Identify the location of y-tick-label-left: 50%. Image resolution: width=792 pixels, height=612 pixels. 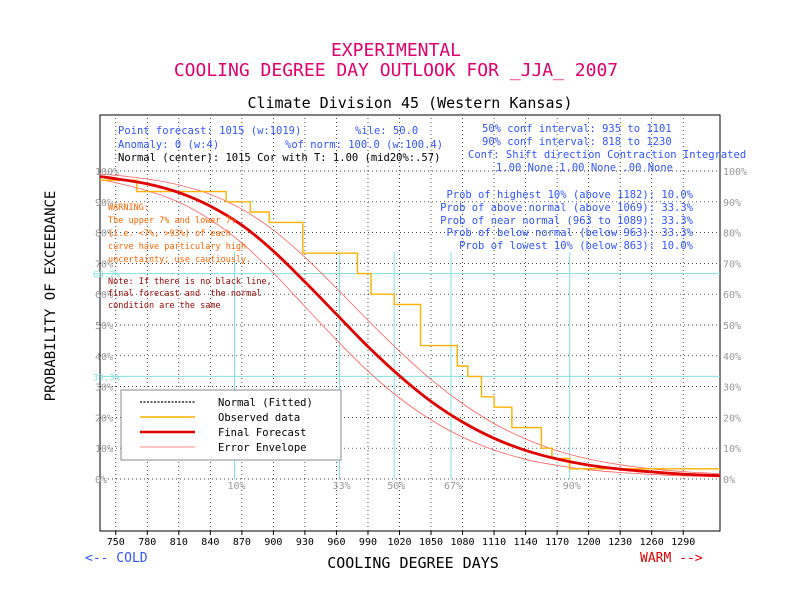
(104, 326).